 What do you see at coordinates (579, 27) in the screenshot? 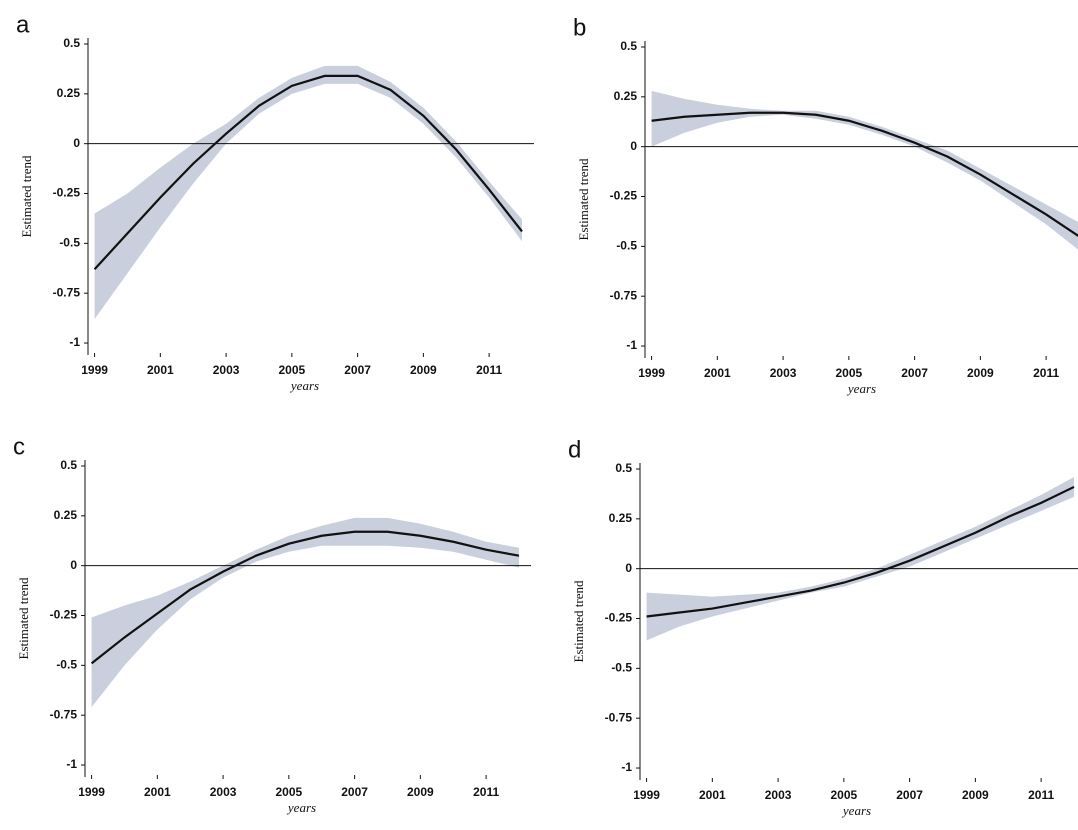
I see `panel-label: b` at bounding box center [579, 27].